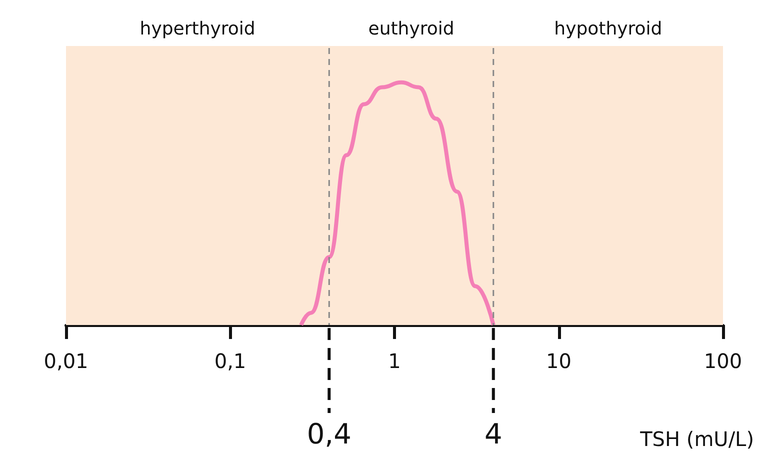 This screenshot has height=473, width=774. I want to click on x-axis-title: TSH (mU/L), so click(696, 439).